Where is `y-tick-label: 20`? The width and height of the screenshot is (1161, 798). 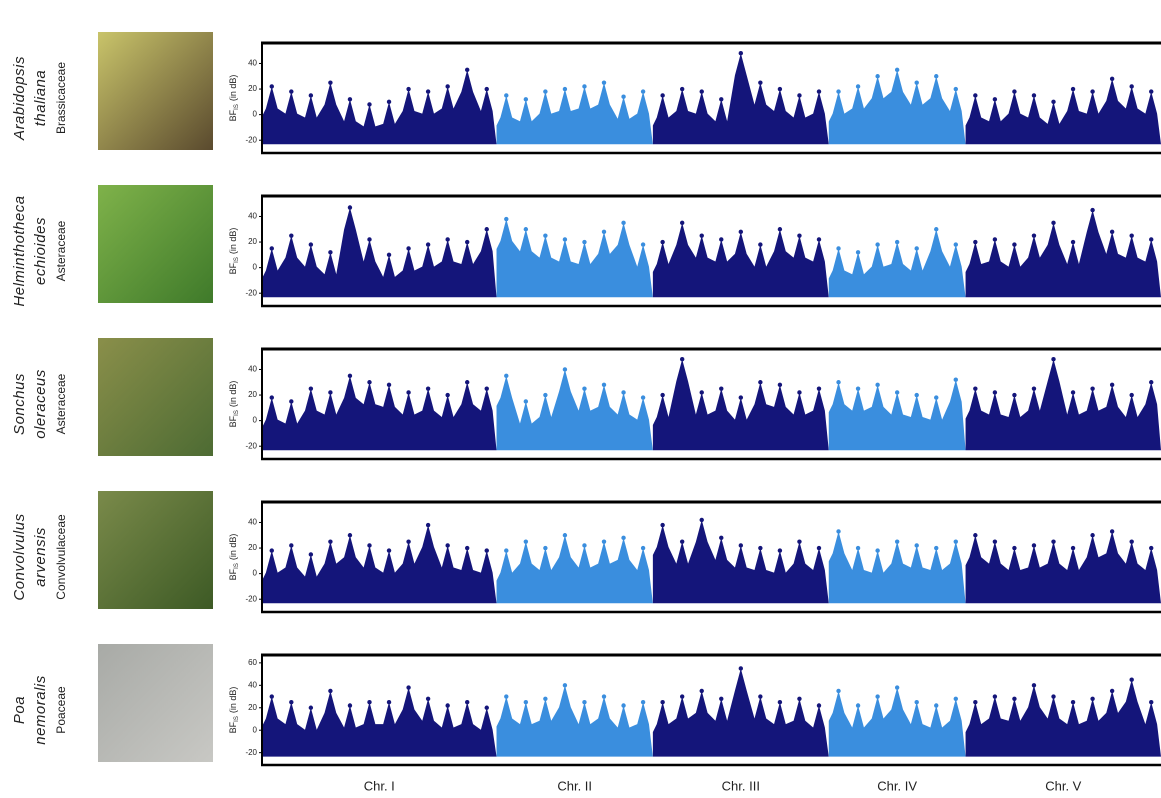
y-tick-label: 20 is located at coordinates (252, 88).